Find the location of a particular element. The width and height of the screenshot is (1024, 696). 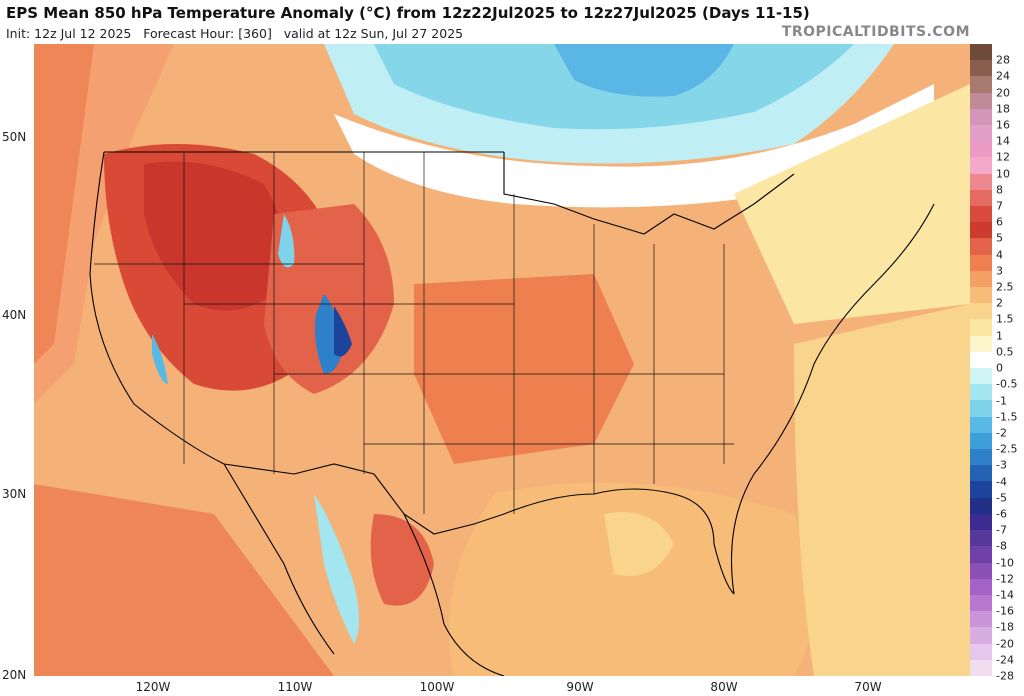

gulf-coast is located at coordinates (619, 541).